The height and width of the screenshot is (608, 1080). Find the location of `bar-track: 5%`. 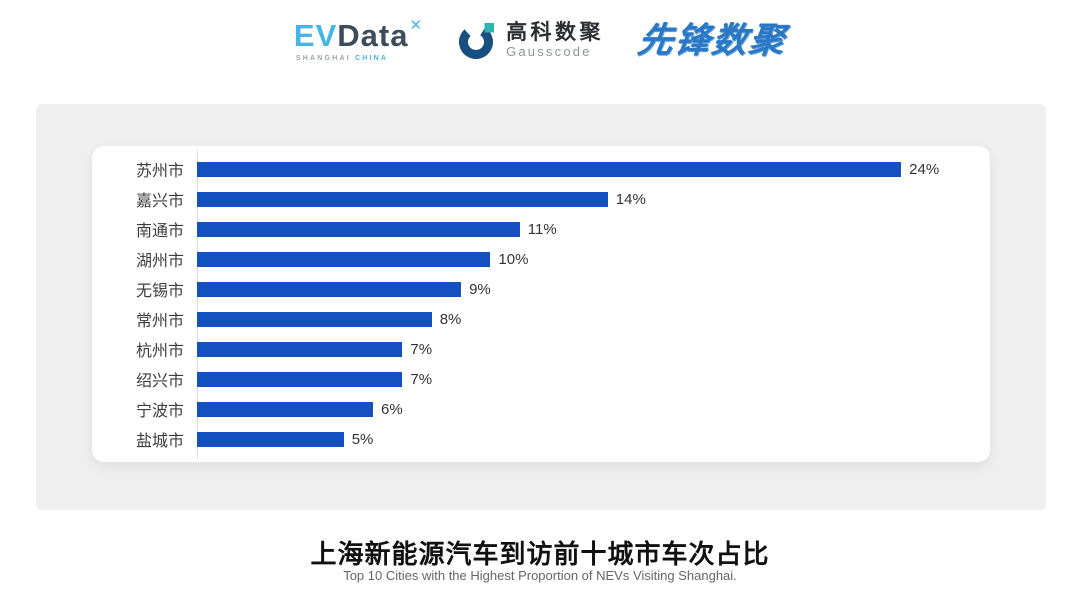

bar-track: 5% is located at coordinates (593, 439).